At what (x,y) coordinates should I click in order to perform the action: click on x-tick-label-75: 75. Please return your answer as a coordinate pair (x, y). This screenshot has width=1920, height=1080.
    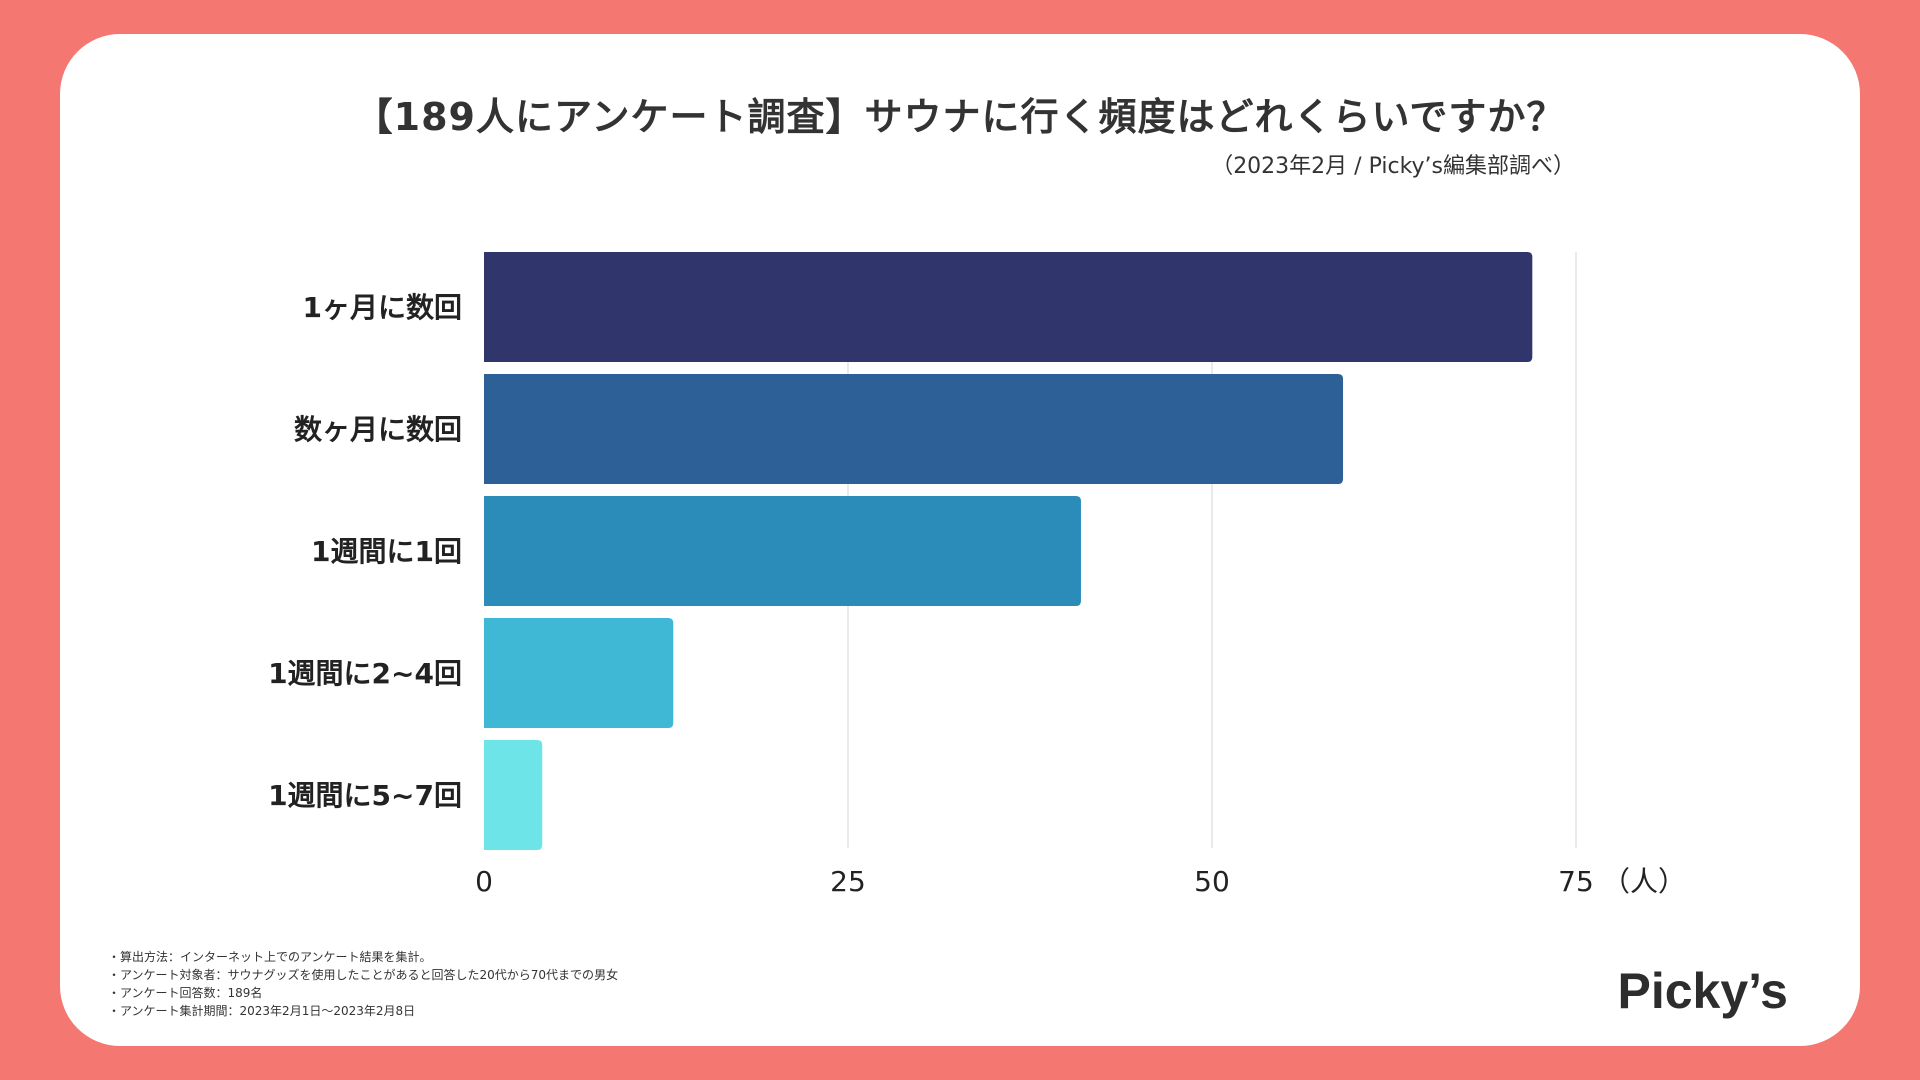
    Looking at the image, I should click on (1576, 881).